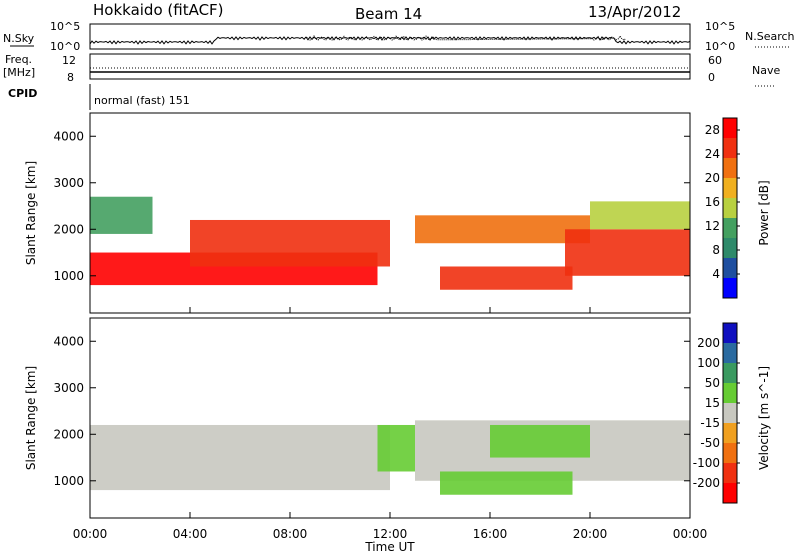 This screenshot has height=554, width=800. What do you see at coordinates (764, 418) in the screenshot?
I see `velocity-colorbar-label: Velocity [m s^-1]` at bounding box center [764, 418].